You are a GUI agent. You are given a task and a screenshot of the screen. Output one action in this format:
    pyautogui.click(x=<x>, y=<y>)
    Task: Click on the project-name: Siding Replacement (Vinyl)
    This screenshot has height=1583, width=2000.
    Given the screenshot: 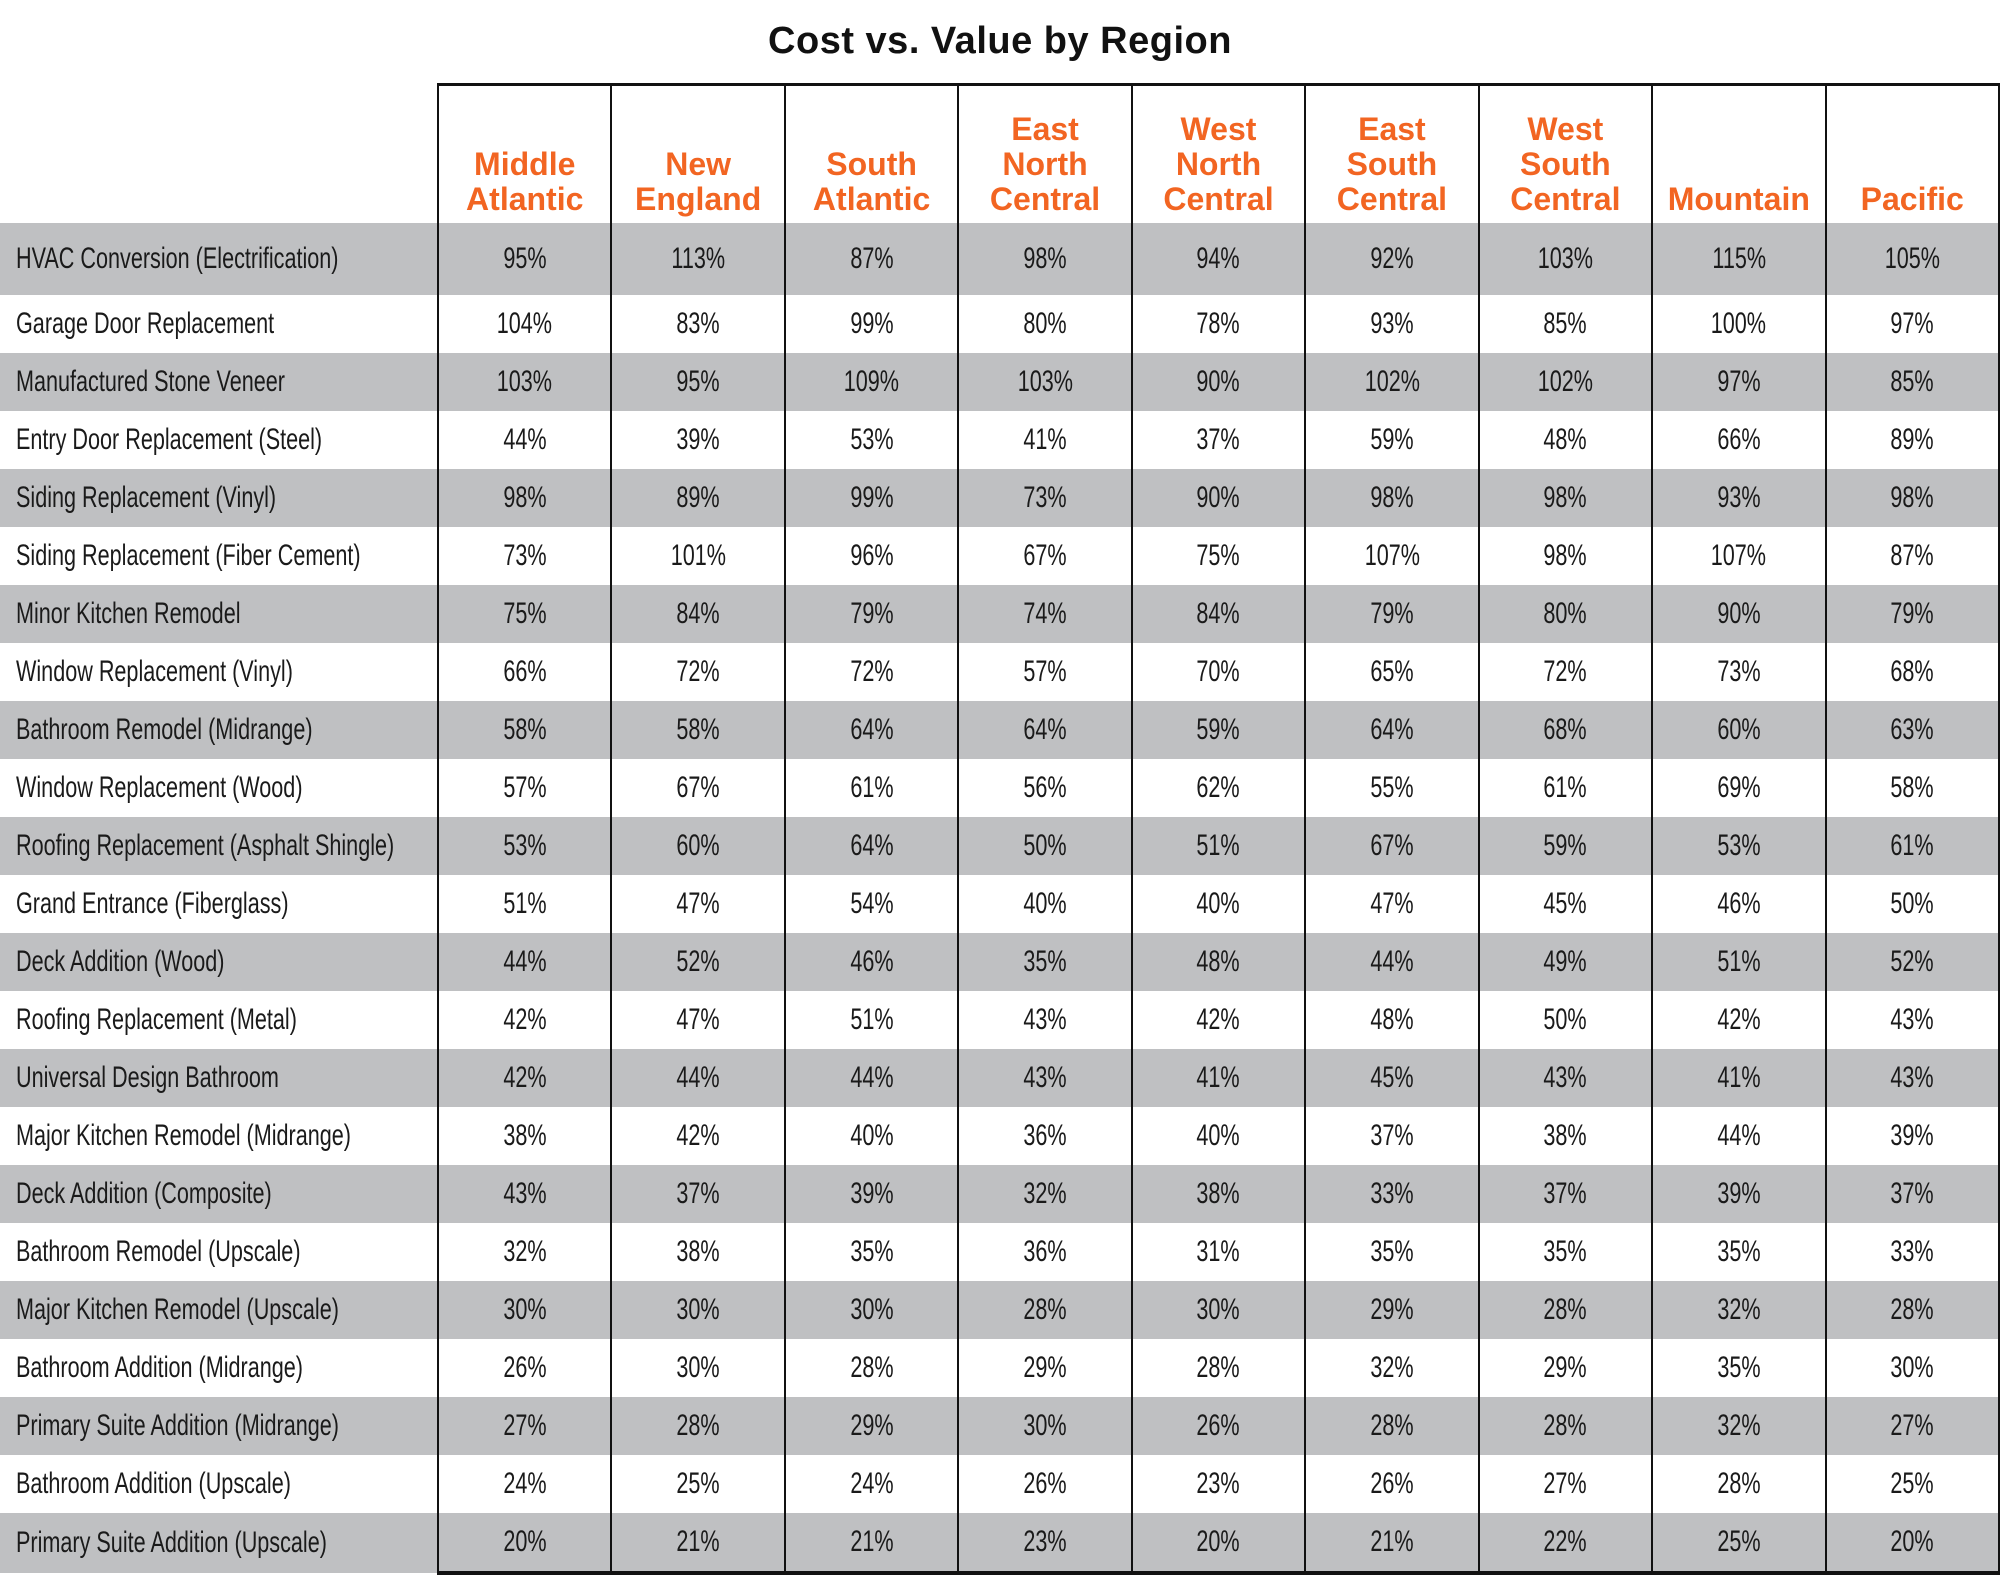 What is the action you would take?
    pyautogui.click(x=146, y=497)
    